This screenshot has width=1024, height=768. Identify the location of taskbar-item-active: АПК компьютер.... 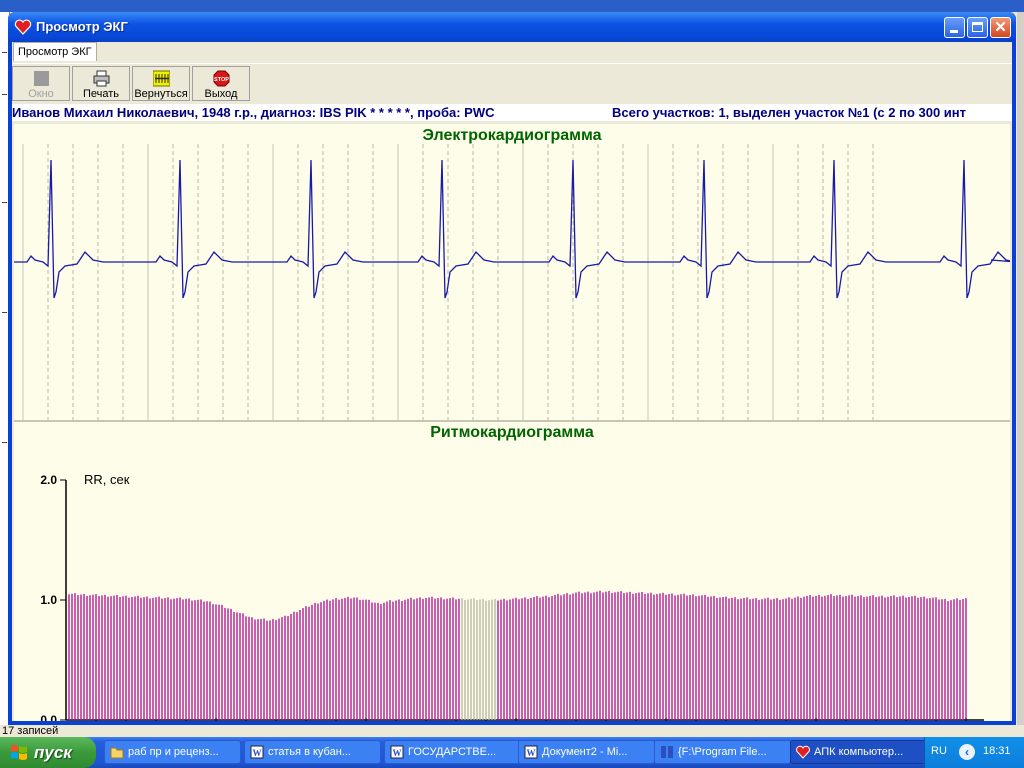
(858, 752).